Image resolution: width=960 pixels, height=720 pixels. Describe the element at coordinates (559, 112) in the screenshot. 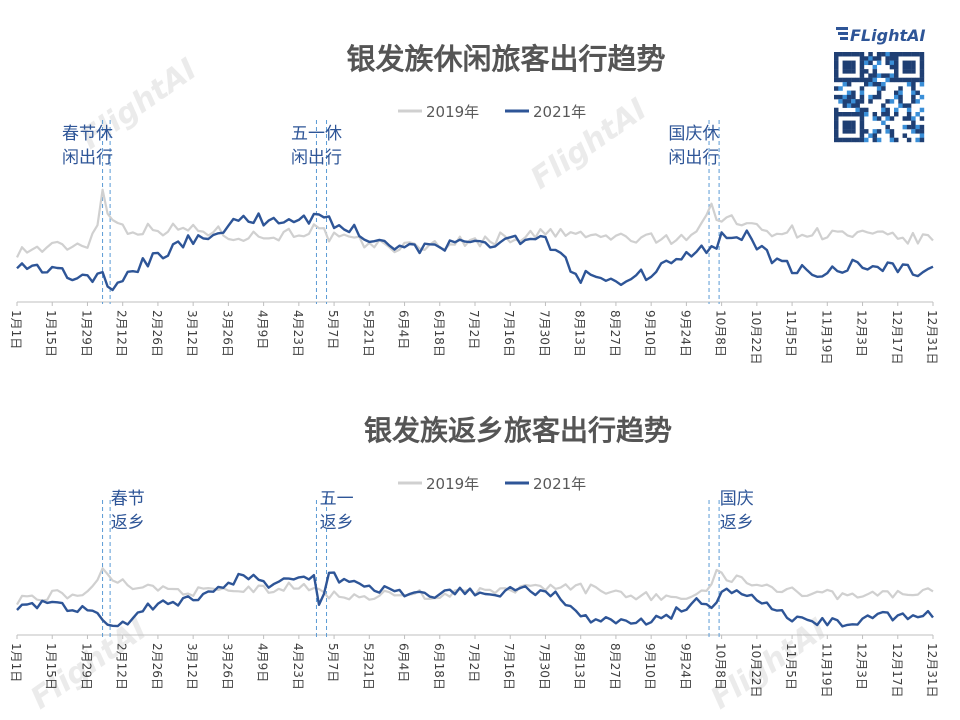

I see `legend-label-2021: 2021年` at that location.